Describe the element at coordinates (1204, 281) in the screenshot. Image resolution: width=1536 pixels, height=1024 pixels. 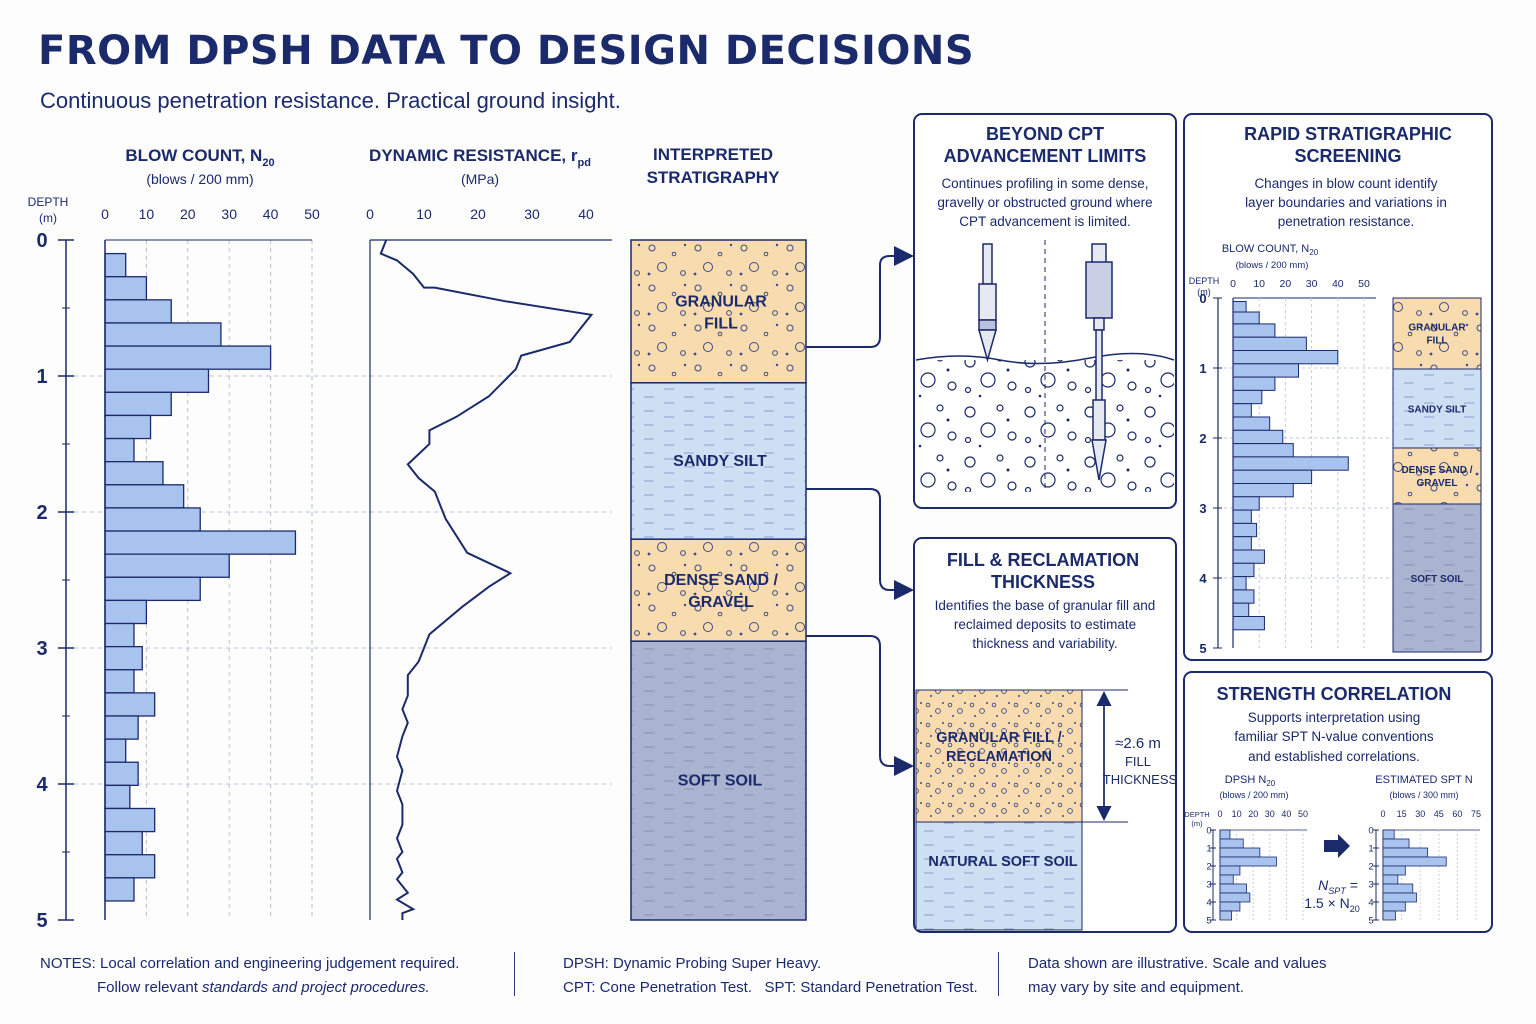
I see `rapid-depth-1: DEPTH` at that location.